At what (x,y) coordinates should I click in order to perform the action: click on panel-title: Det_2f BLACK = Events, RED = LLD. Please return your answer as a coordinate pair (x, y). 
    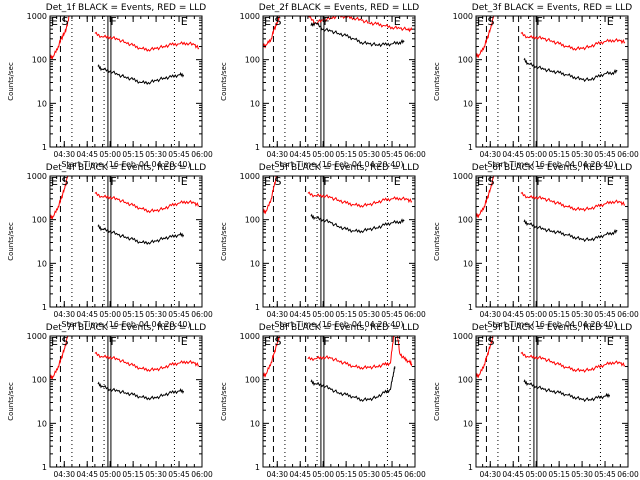
    Looking at the image, I should click on (339, 8).